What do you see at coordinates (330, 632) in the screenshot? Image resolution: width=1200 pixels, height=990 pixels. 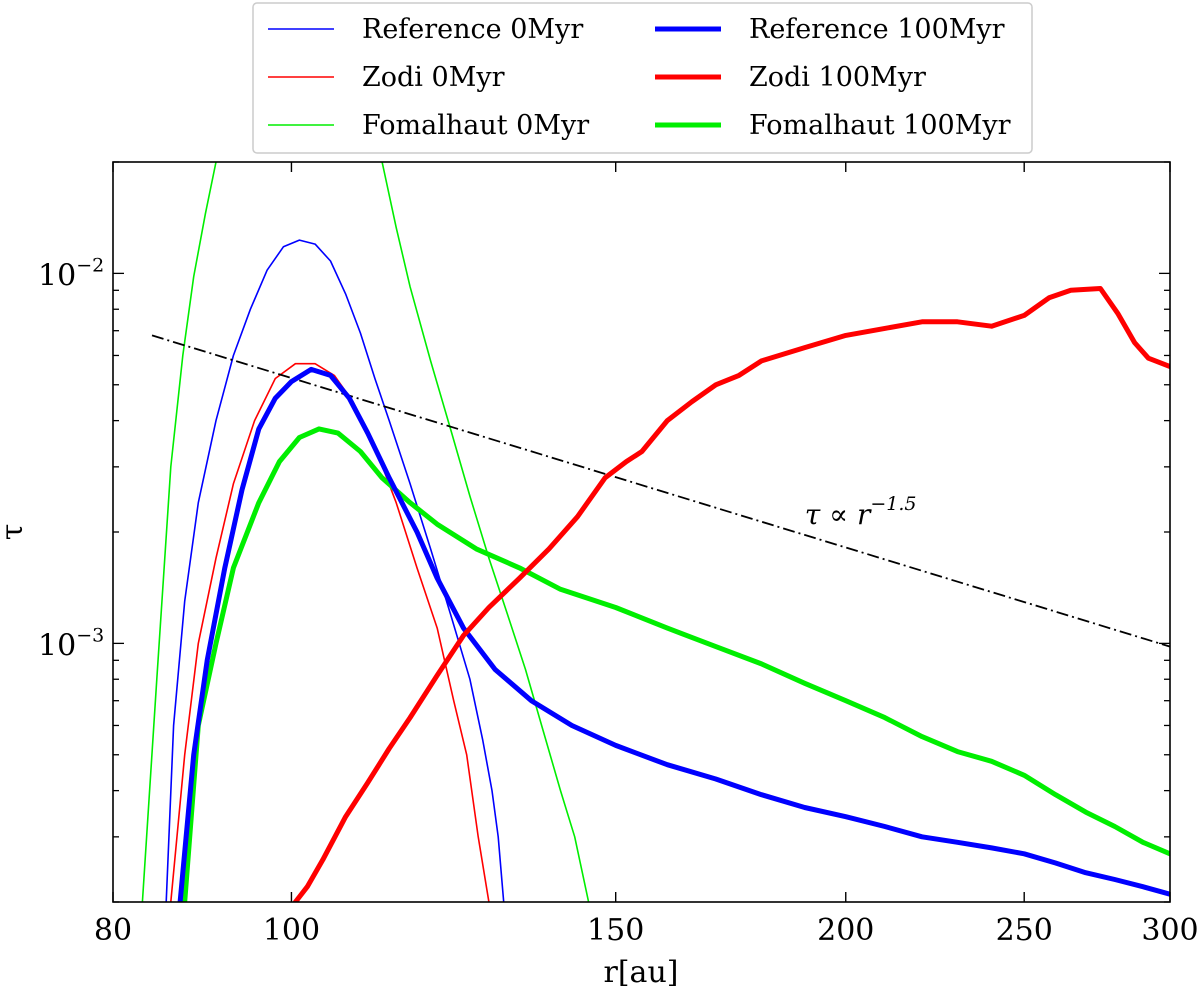 I see `series-zodi-0myr-line` at bounding box center [330, 632].